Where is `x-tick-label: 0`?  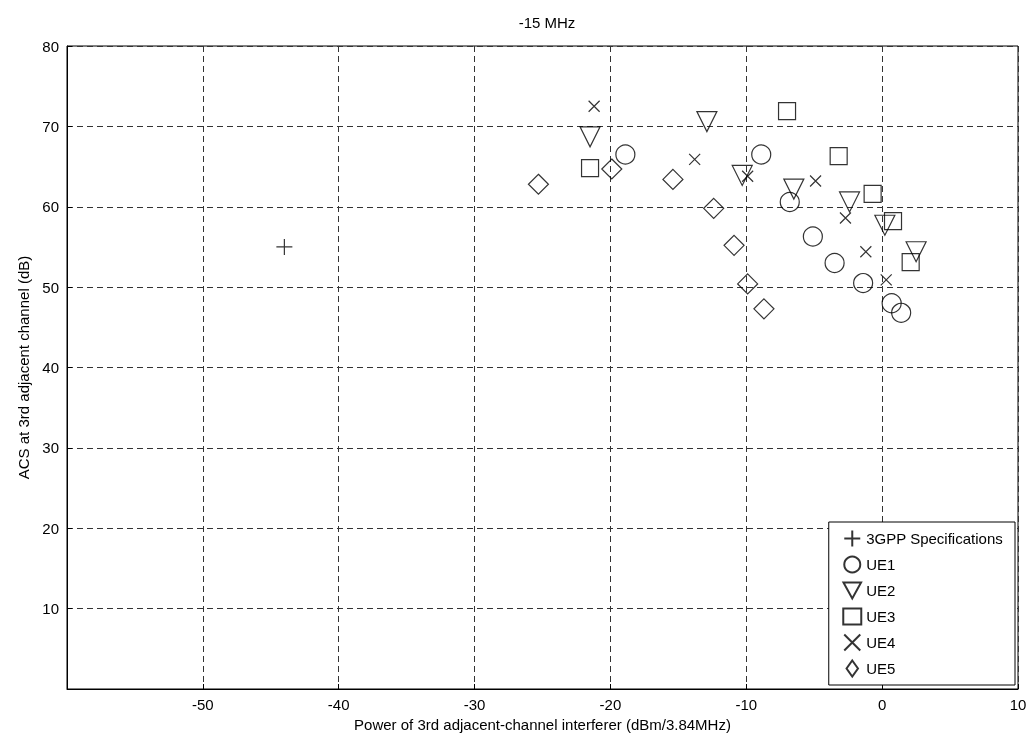
x-tick-label: 0 is located at coordinates (882, 704).